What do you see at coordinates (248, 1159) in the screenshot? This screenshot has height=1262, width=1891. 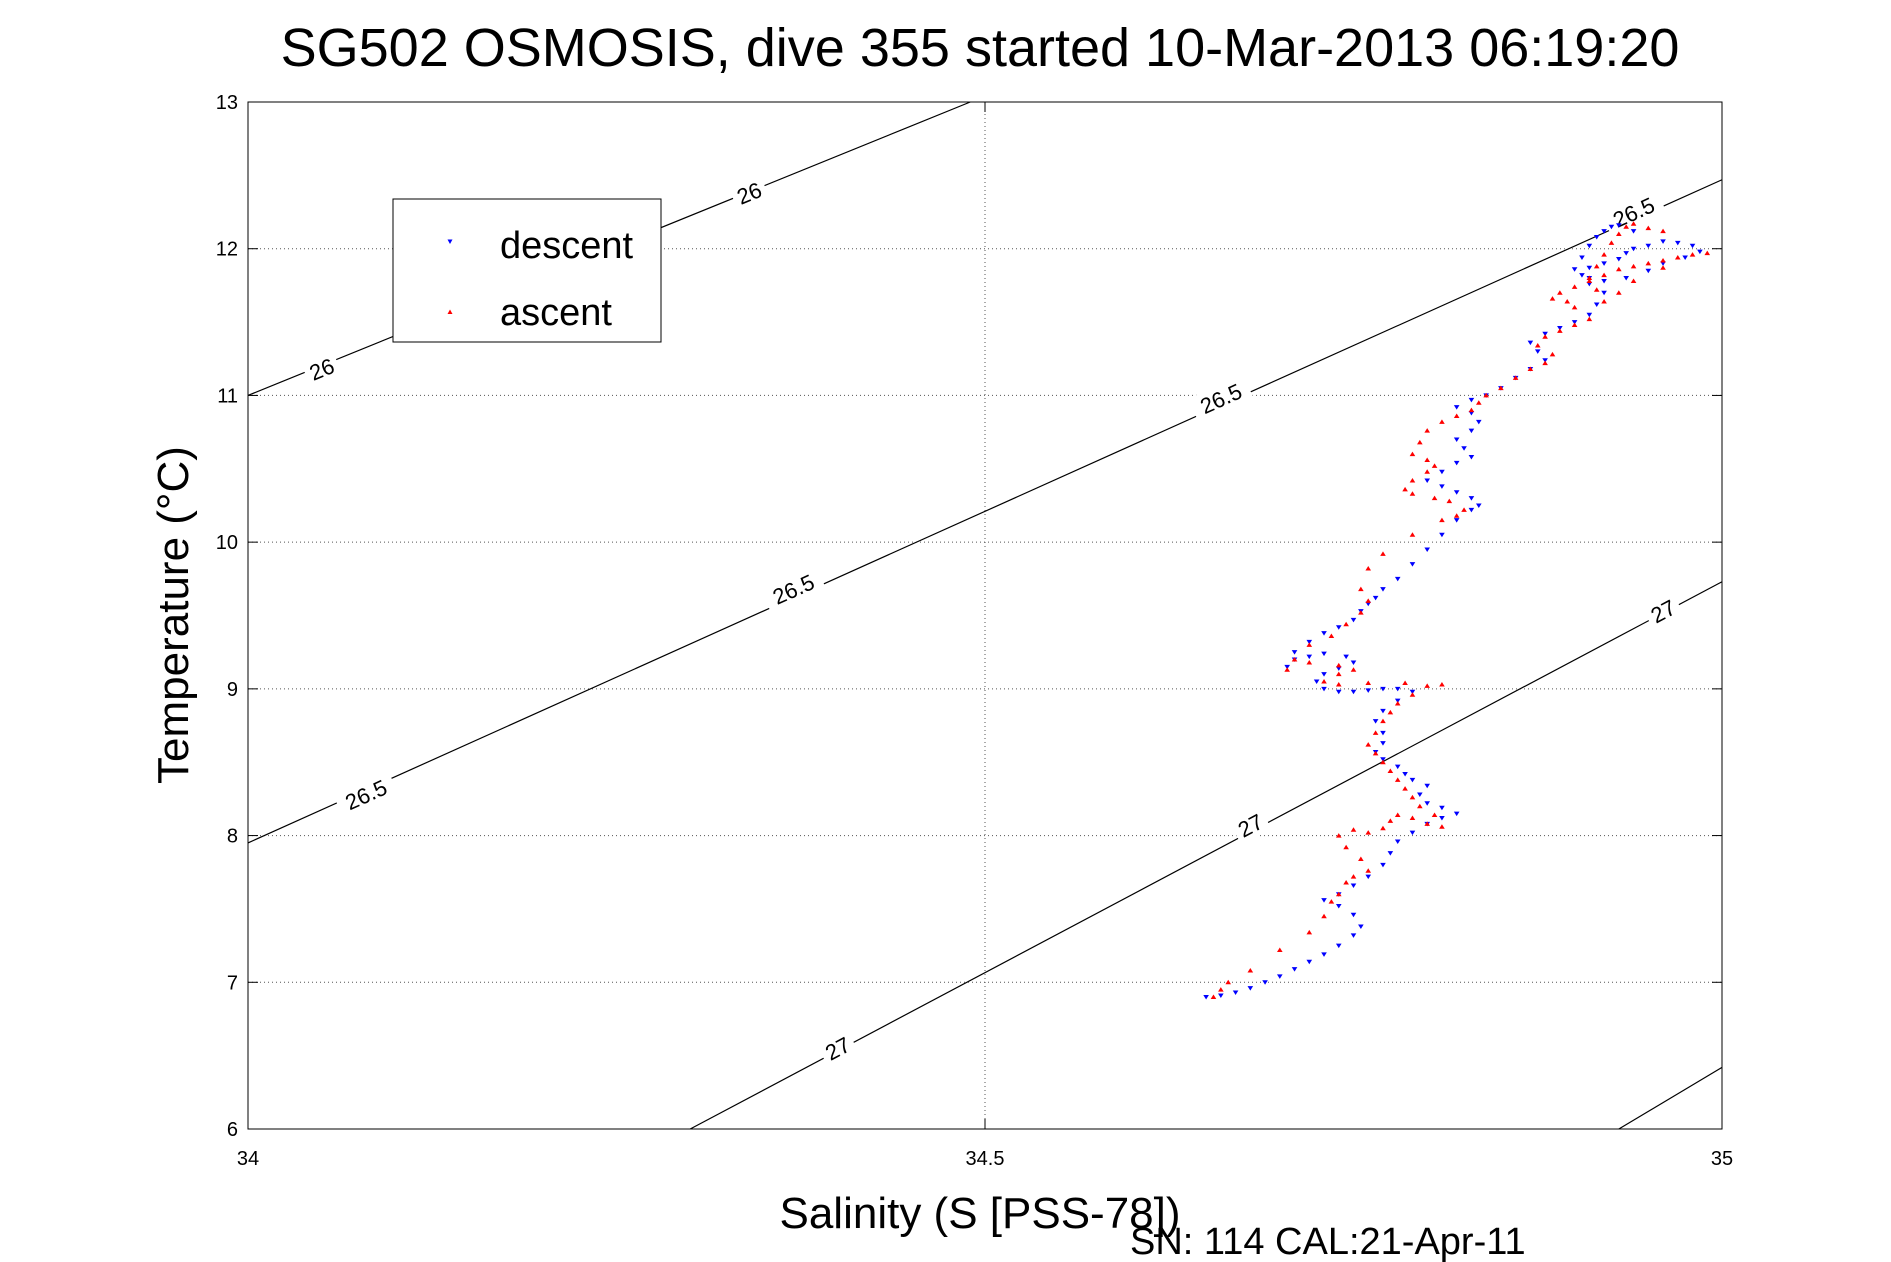 I see `x-tick-label: 34` at bounding box center [248, 1159].